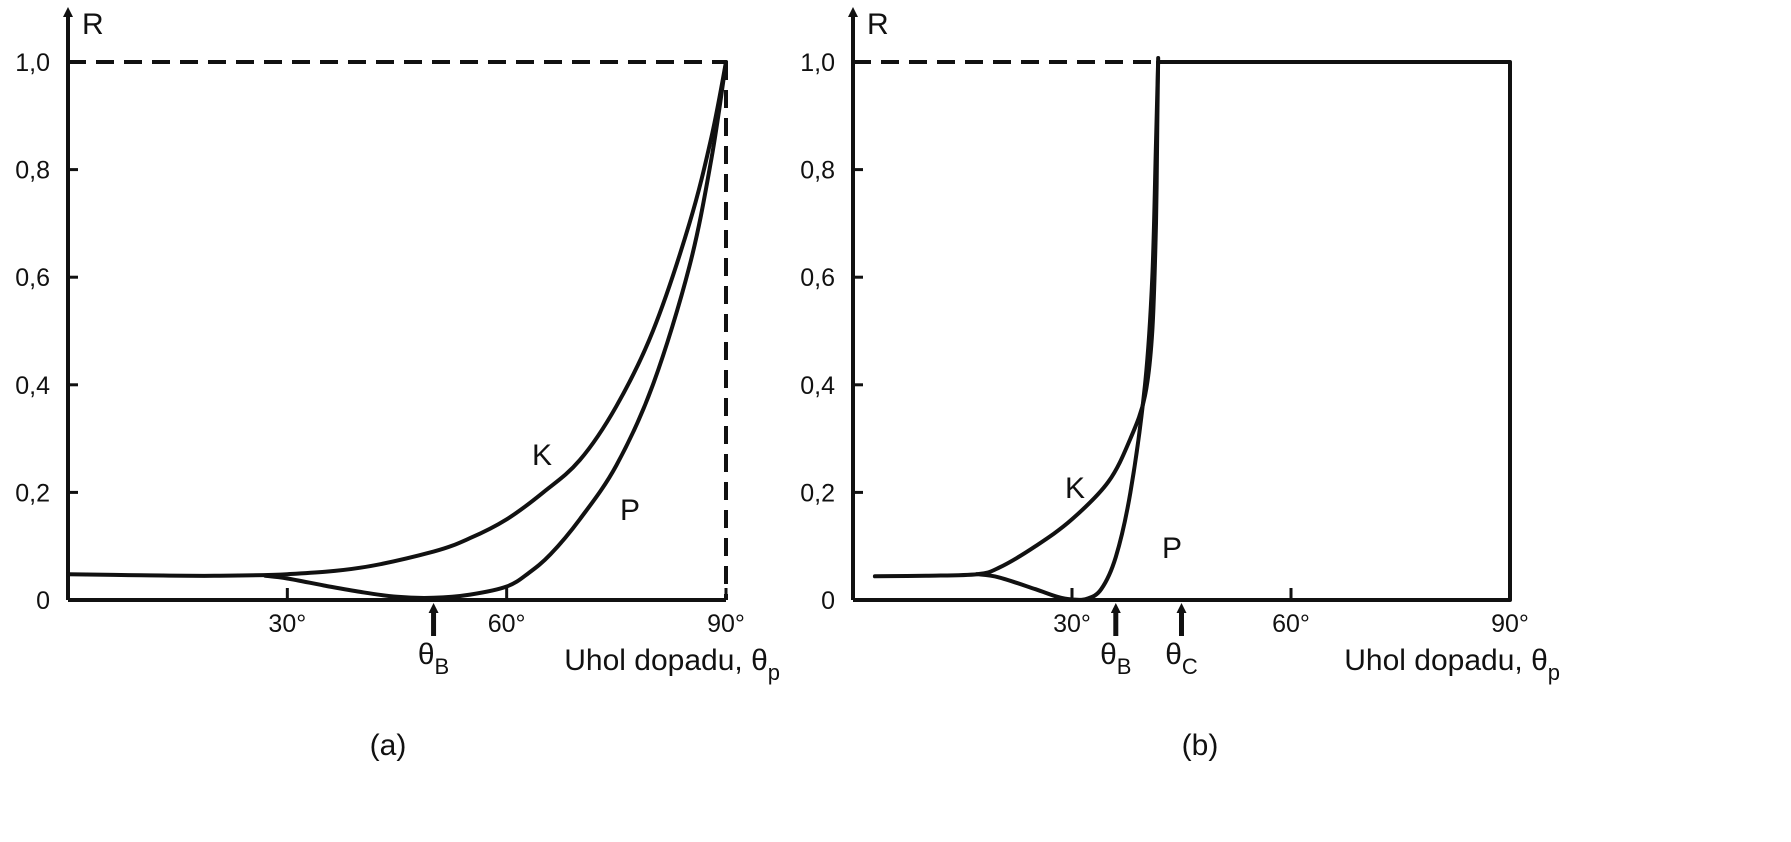  I want to click on marker-label: θC, so click(1181, 658).